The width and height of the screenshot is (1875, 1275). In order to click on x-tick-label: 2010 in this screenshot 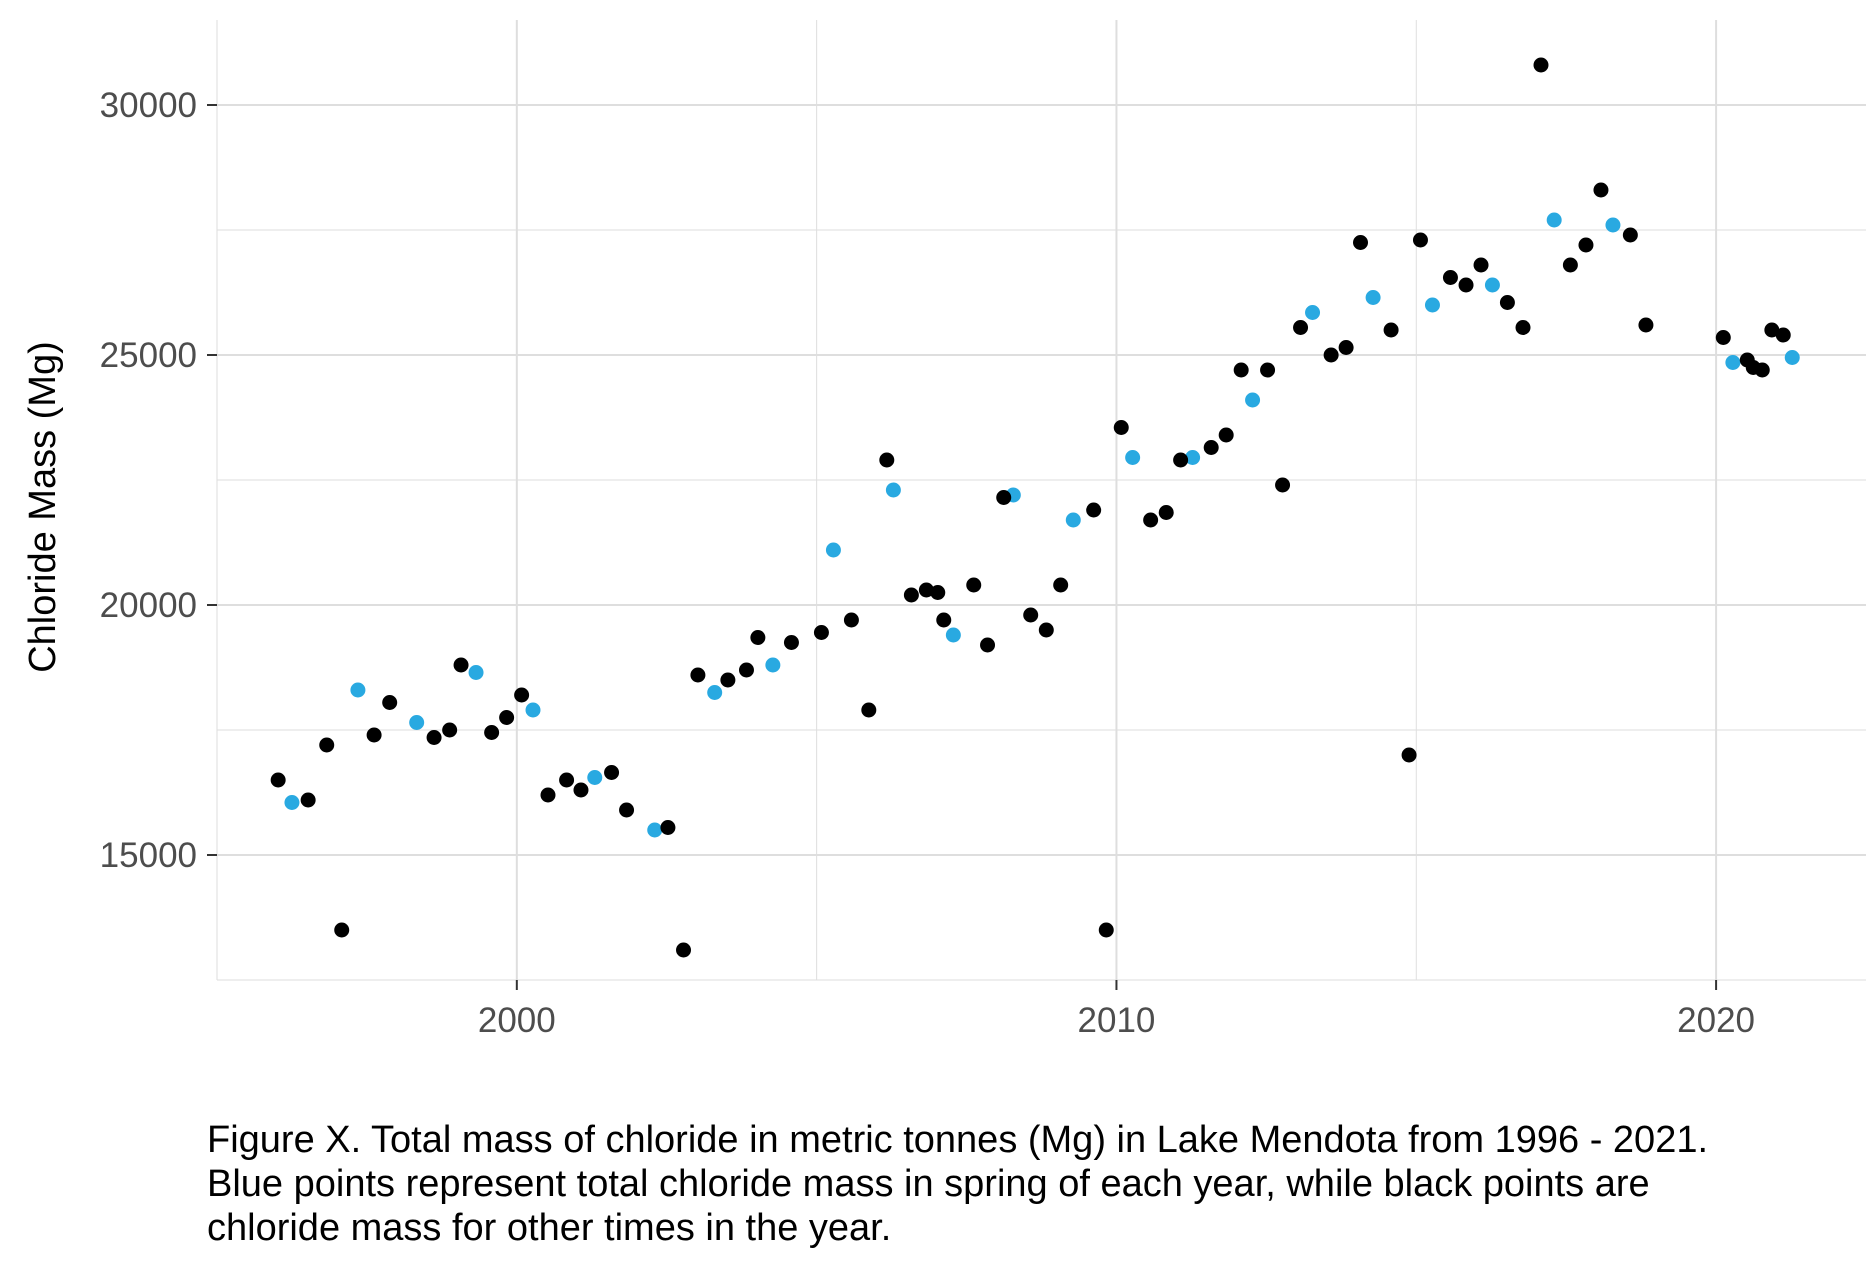, I will do `click(1117, 1020)`.